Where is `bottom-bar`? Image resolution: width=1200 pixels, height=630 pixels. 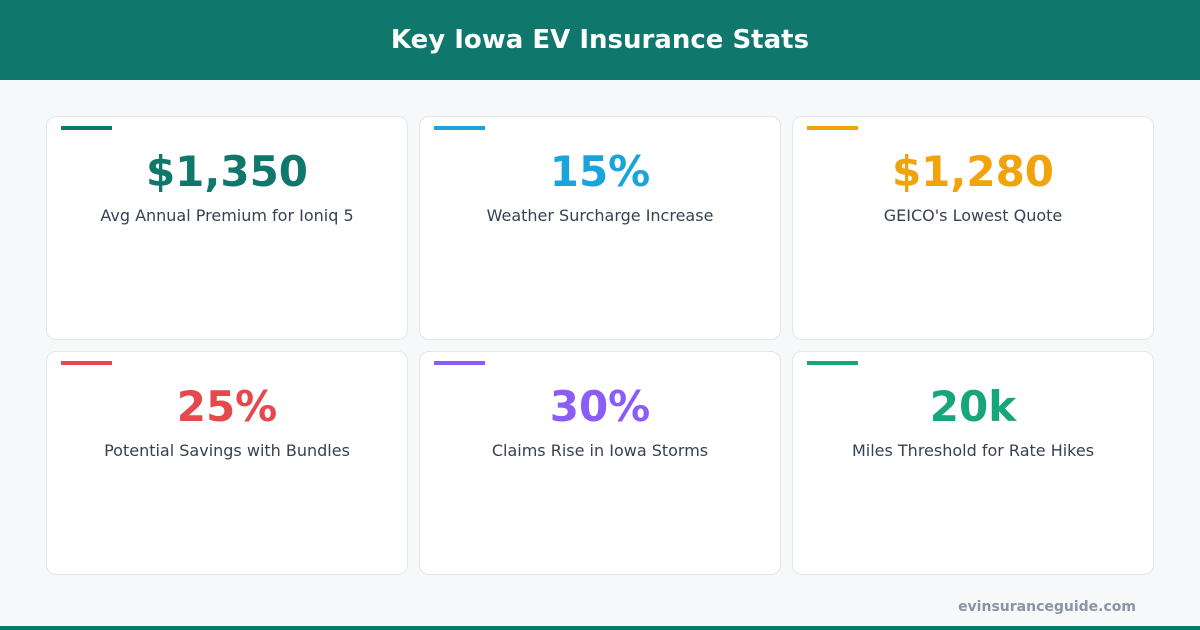 bottom-bar is located at coordinates (600, 628).